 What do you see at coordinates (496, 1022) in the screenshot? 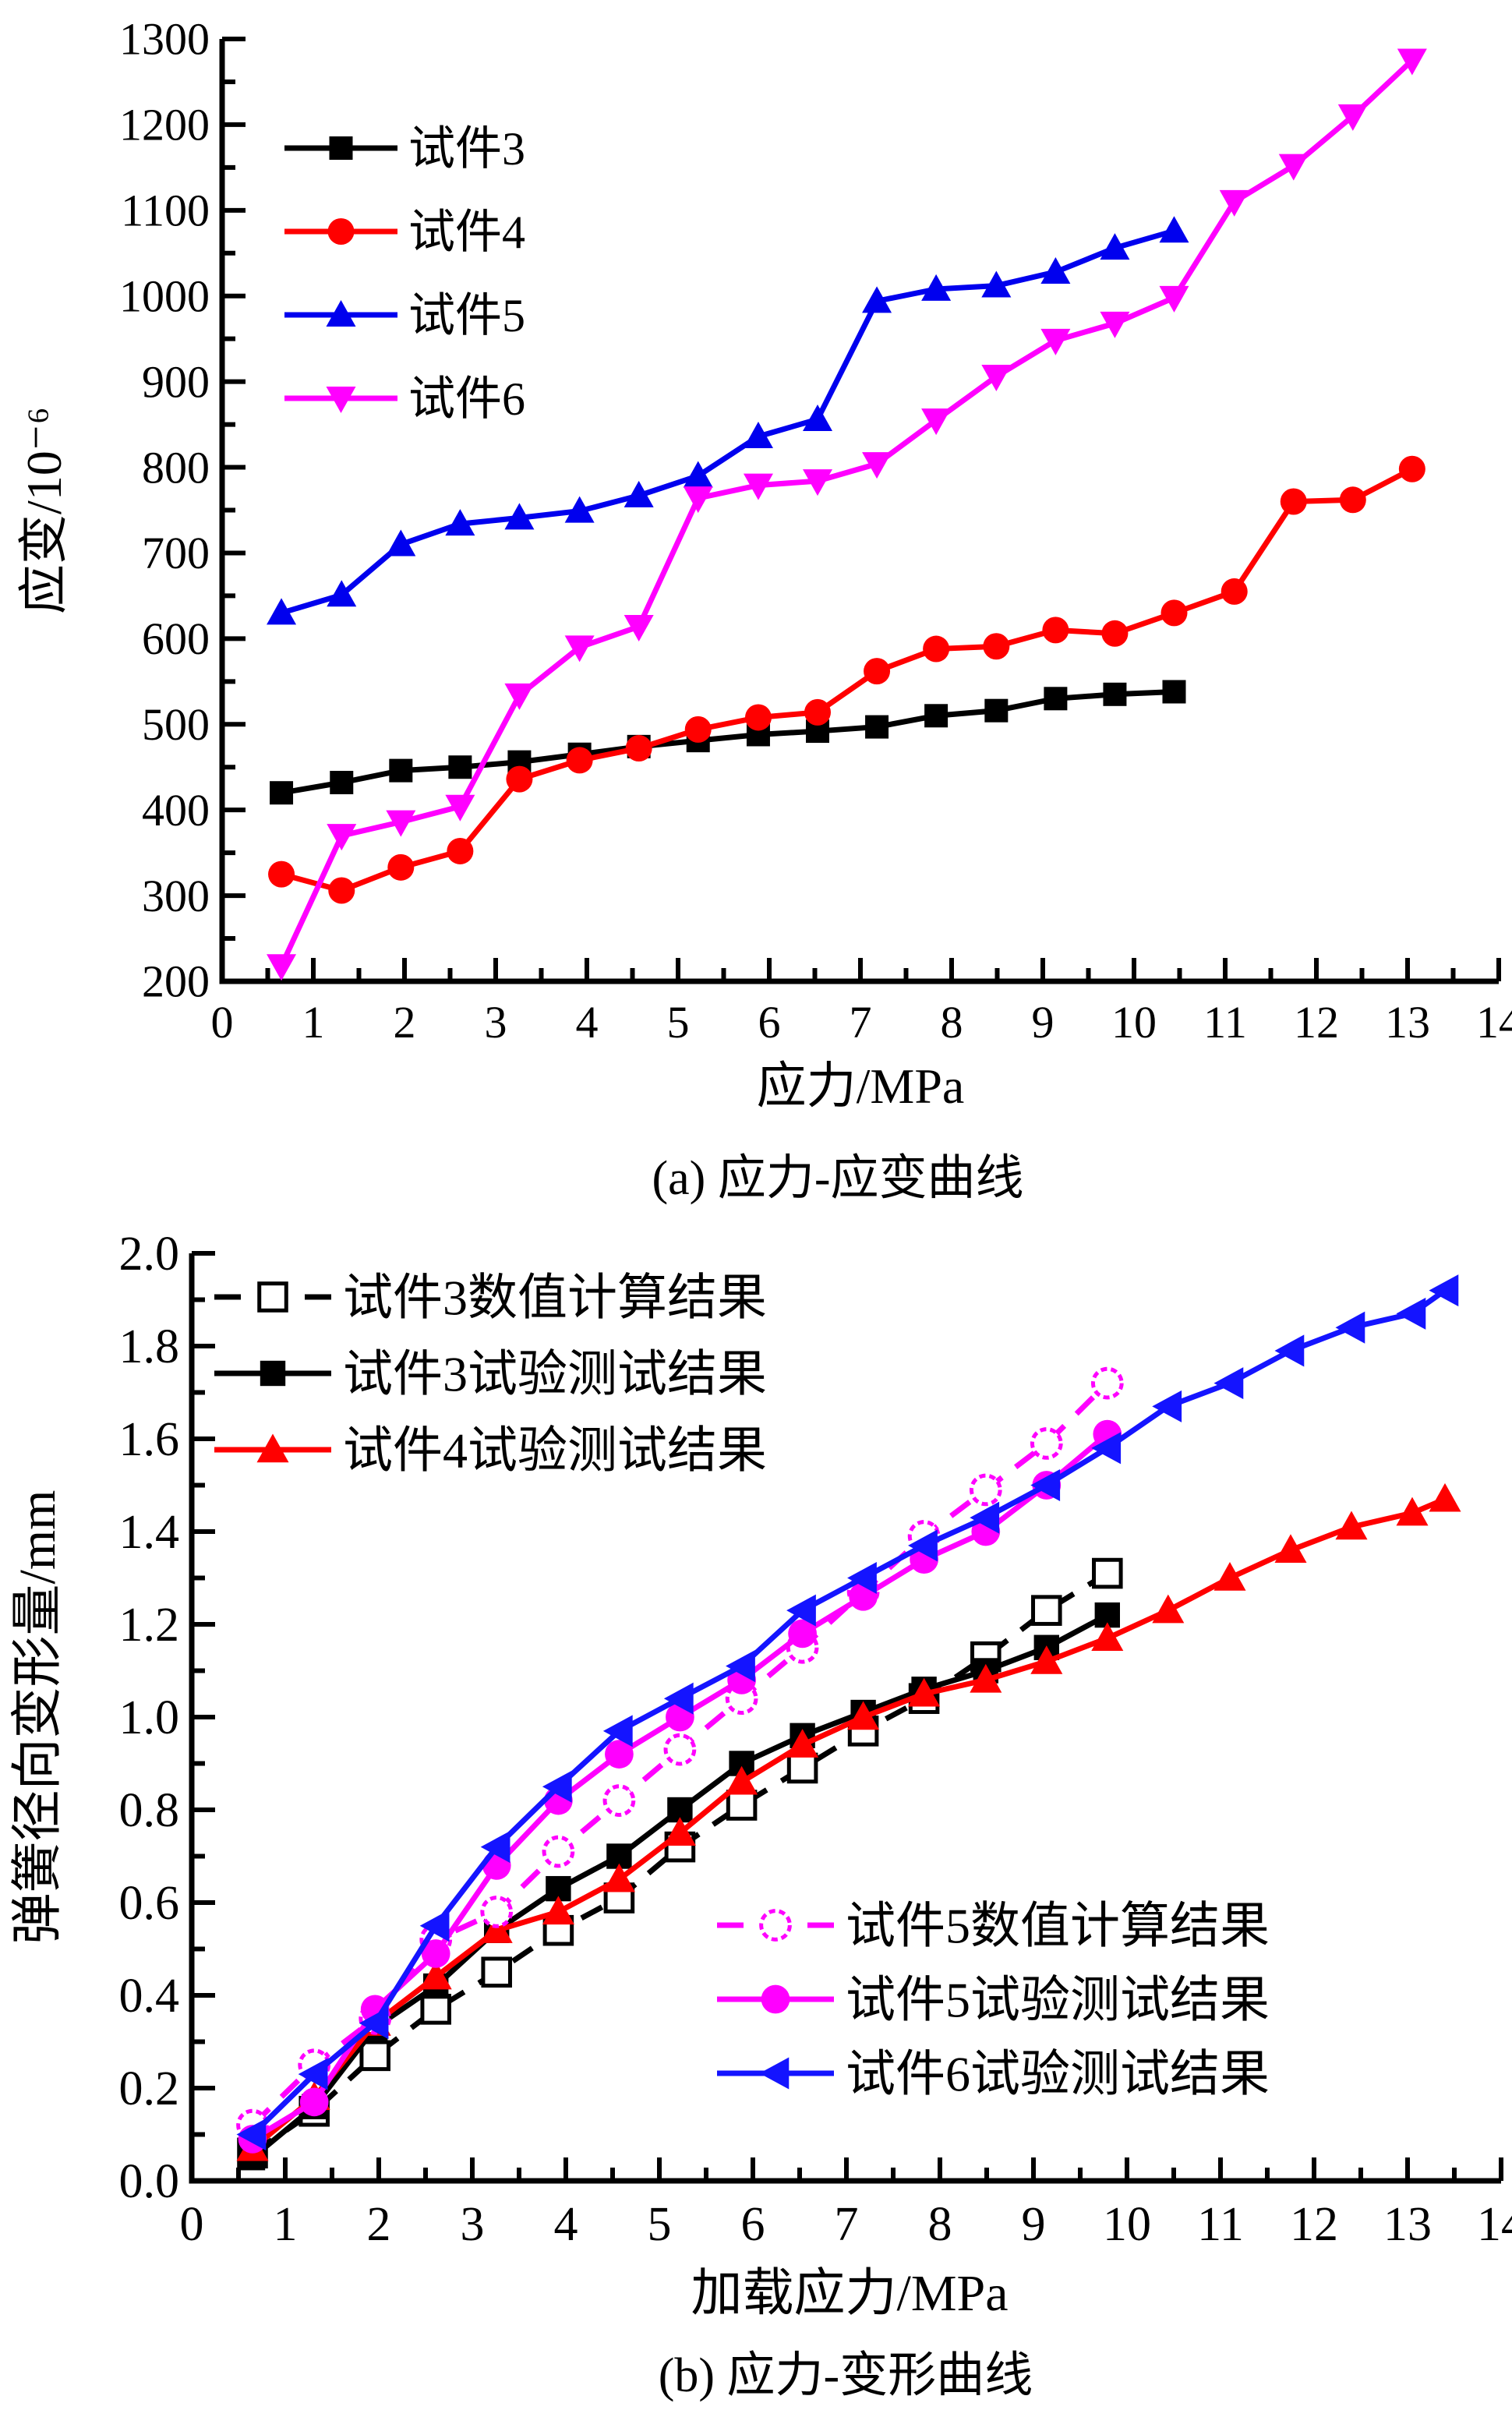
I see `x-tick-label: 3` at bounding box center [496, 1022].